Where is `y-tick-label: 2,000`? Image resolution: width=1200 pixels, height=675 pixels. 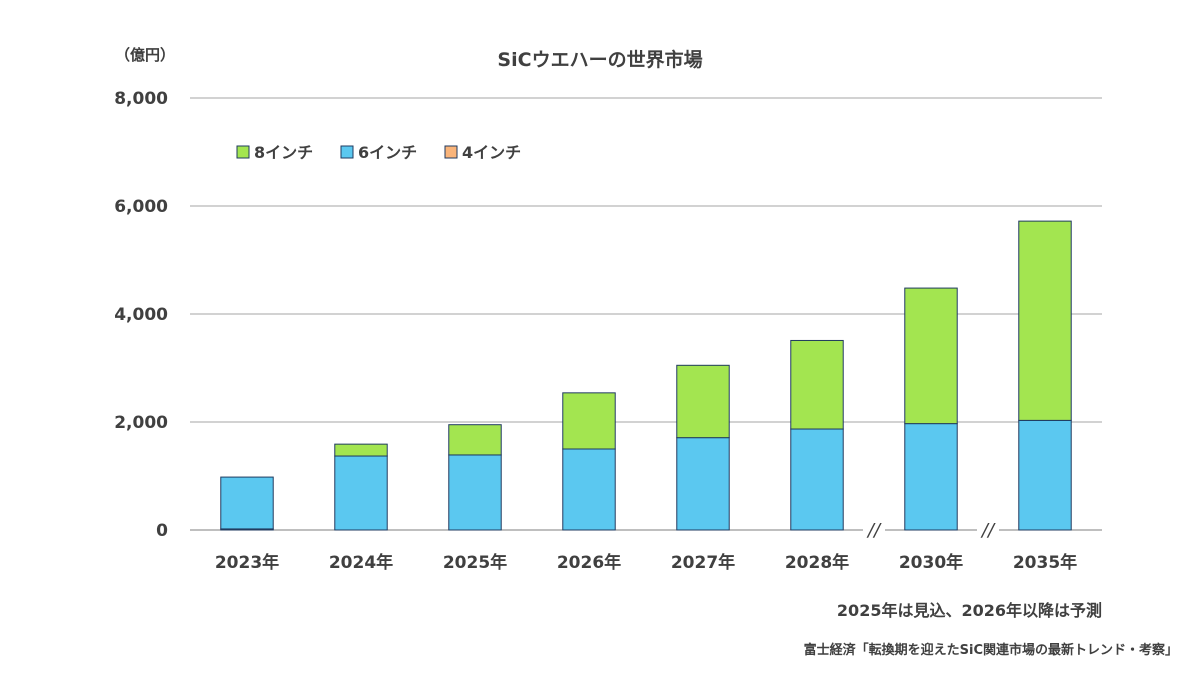 y-tick-label: 2,000 is located at coordinates (141, 423).